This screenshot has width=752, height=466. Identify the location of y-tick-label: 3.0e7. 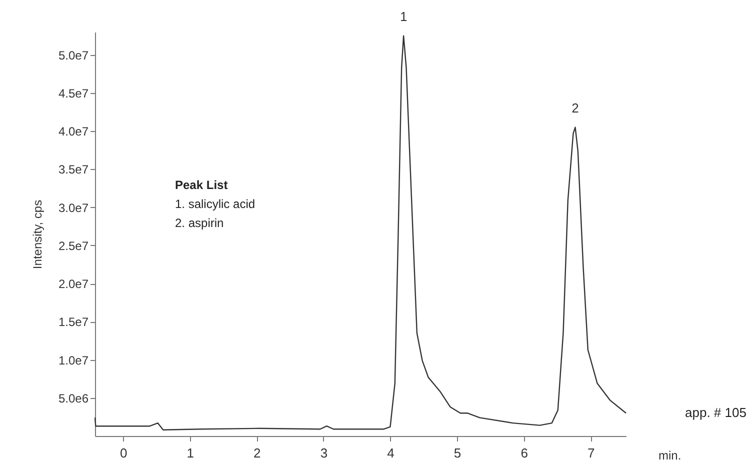
(73, 207).